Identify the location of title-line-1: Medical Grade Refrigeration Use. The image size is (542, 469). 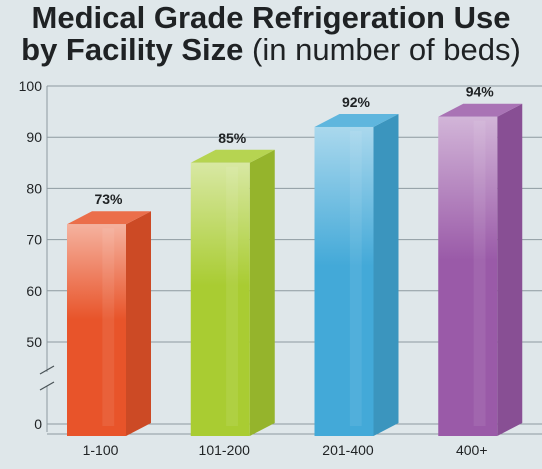
(271, 17).